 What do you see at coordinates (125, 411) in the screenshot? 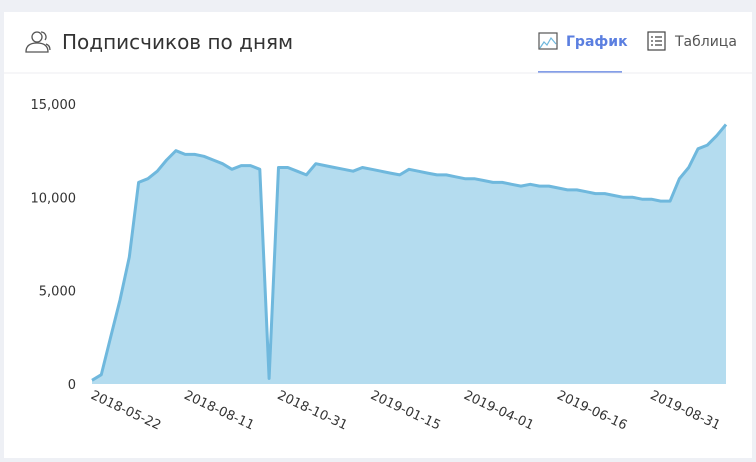
I see `x-tick-label: 2018-05-22` at bounding box center [125, 411].